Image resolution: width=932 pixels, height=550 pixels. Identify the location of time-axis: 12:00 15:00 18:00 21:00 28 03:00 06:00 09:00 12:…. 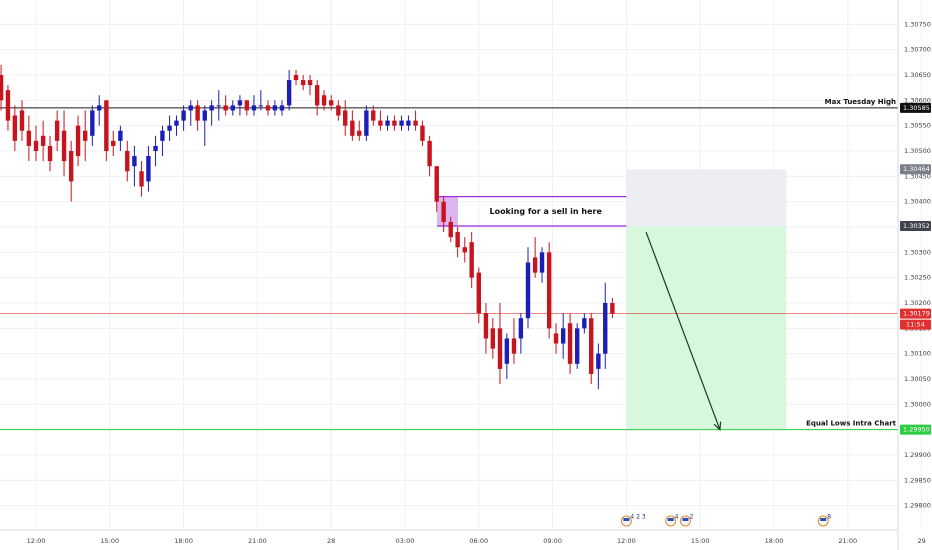
(463, 537).